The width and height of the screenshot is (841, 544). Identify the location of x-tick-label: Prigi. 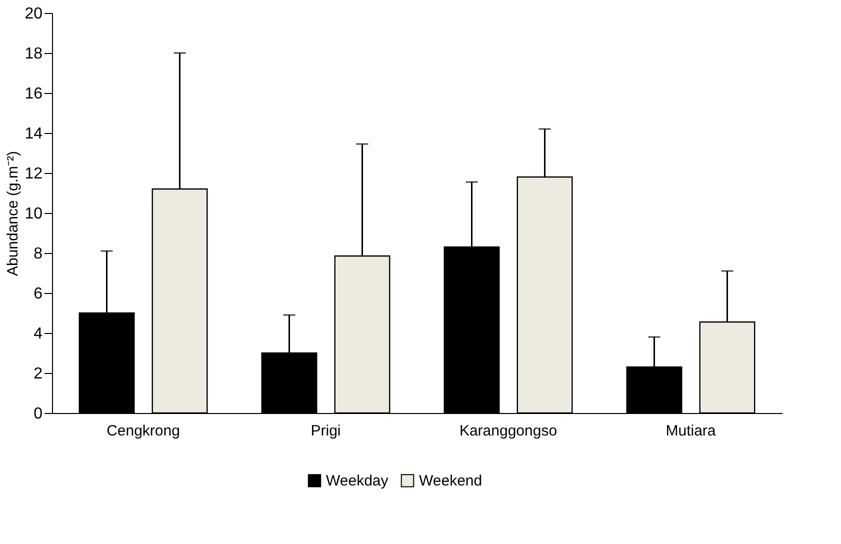
(325, 431).